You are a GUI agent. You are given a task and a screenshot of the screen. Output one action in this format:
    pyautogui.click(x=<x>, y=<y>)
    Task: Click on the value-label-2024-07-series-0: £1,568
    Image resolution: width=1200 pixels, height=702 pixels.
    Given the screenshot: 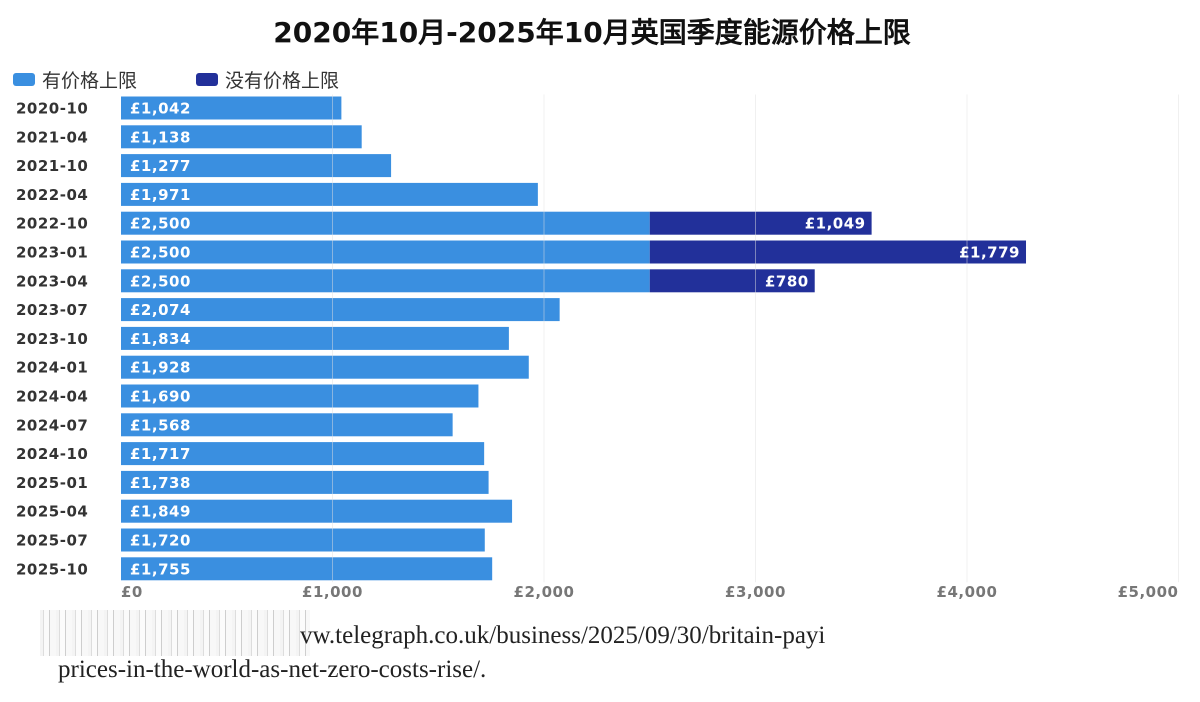 What is the action you would take?
    pyautogui.click(x=160, y=425)
    